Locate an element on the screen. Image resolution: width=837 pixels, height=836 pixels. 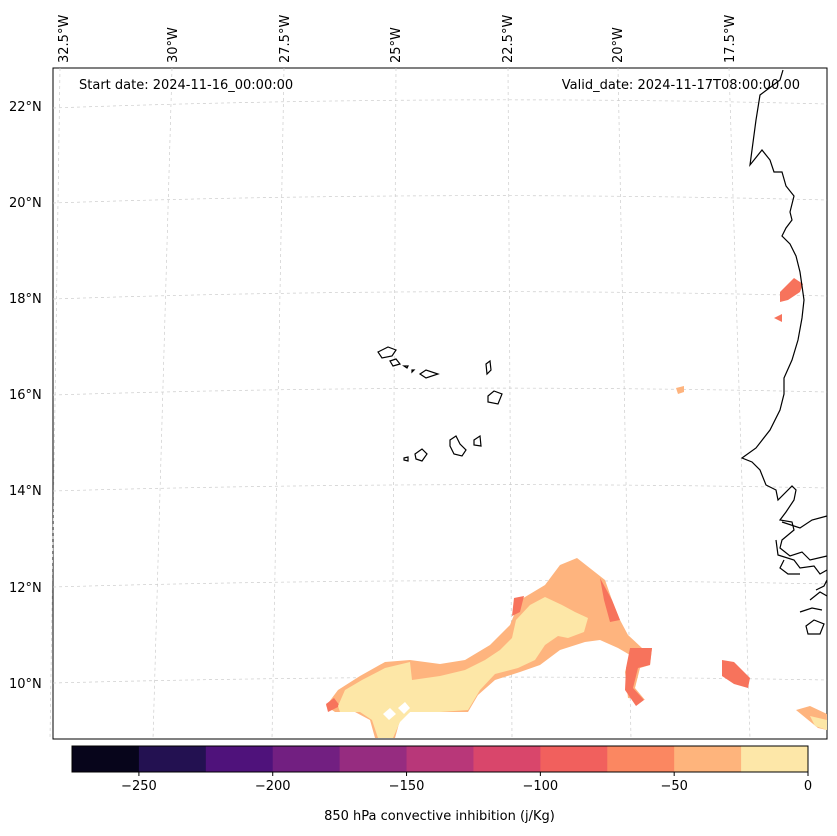
start-date-label: Start date: 2024-11-16_00:00:00 is located at coordinates (186, 85).